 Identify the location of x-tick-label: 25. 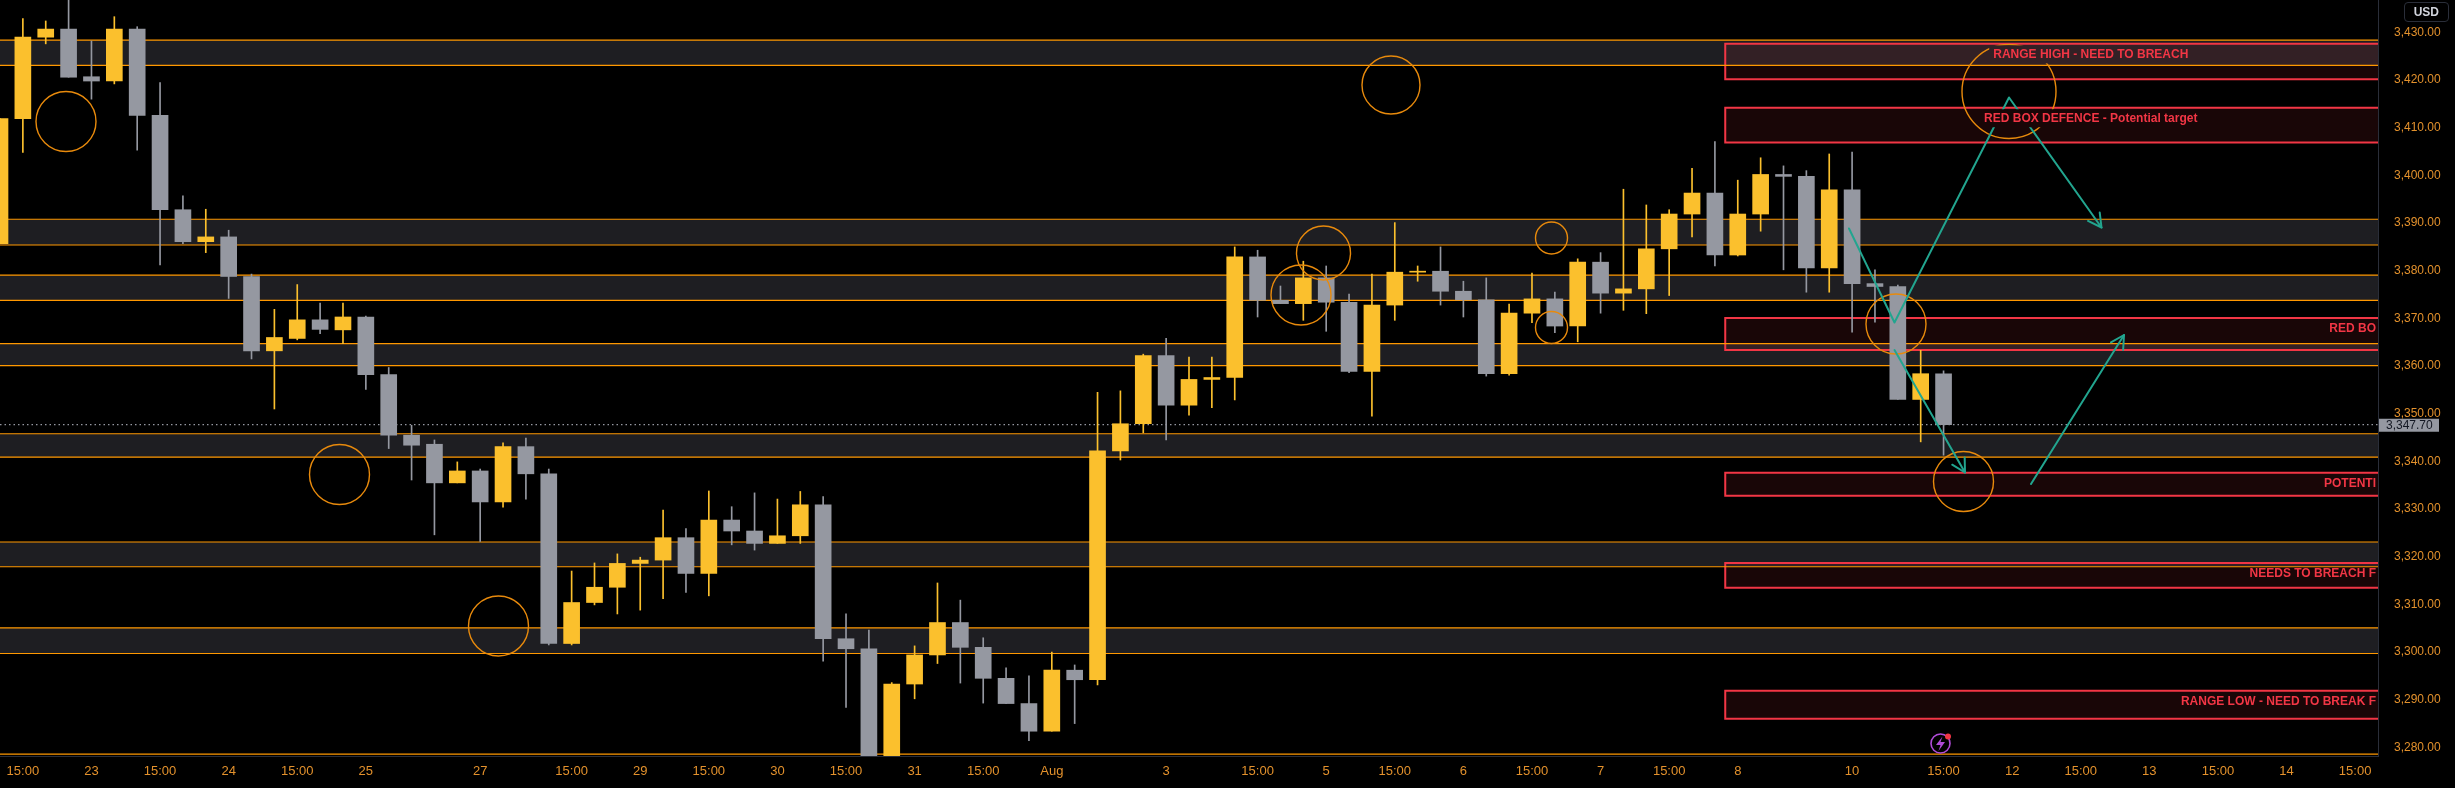
(366, 771).